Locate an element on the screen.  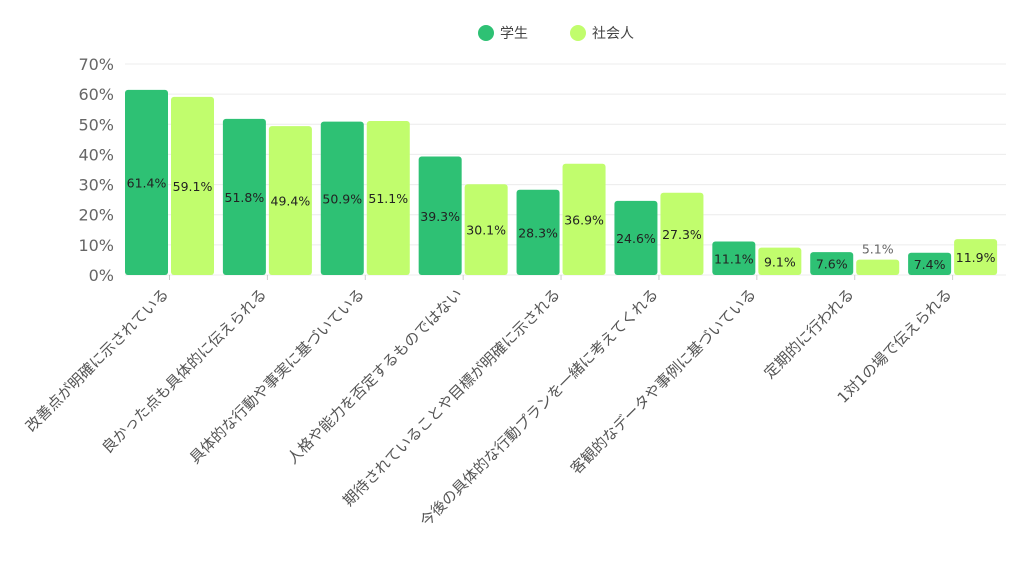
y-tick-label: 40% is located at coordinates (96, 154).